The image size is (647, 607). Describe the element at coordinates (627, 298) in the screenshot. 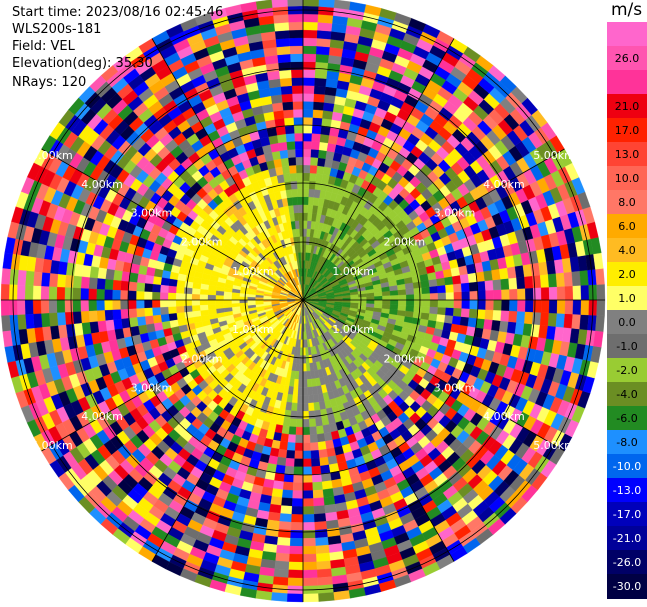

I see `colorbar-tick-label: 1.0` at that location.